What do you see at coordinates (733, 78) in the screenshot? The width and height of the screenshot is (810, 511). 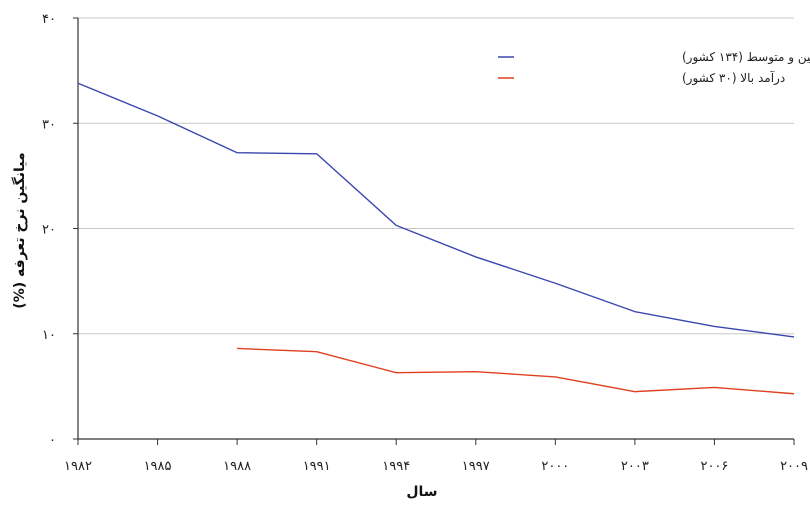 I see `legend-label-high-income: درآمد بالا (۳۰ کشور)` at bounding box center [733, 78].